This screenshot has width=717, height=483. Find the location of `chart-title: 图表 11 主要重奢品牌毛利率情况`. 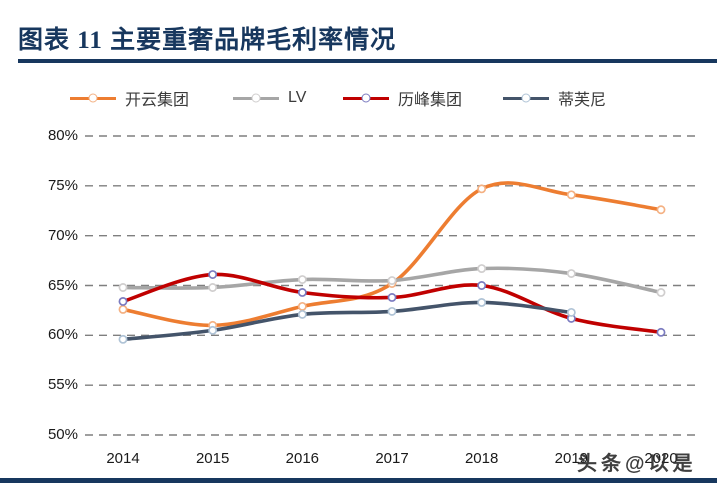

chart-title: 图表 11 主要重奢品牌毛利率情况 is located at coordinates (207, 40).